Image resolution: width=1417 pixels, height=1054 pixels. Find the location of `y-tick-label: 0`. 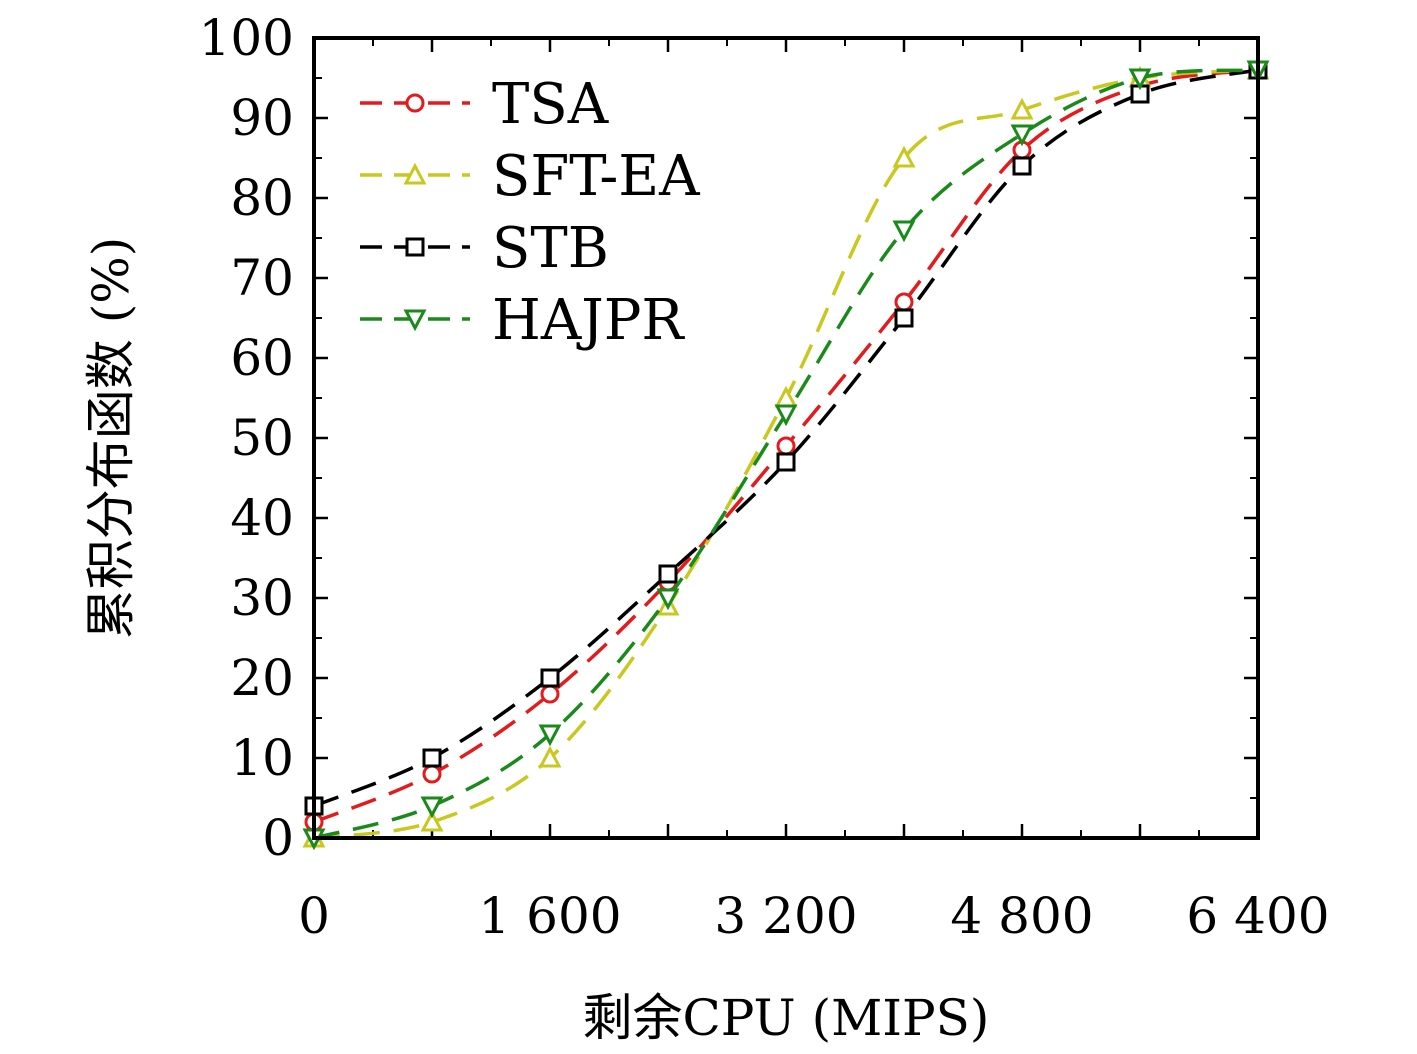

y-tick-label: 0 is located at coordinates (278, 838).